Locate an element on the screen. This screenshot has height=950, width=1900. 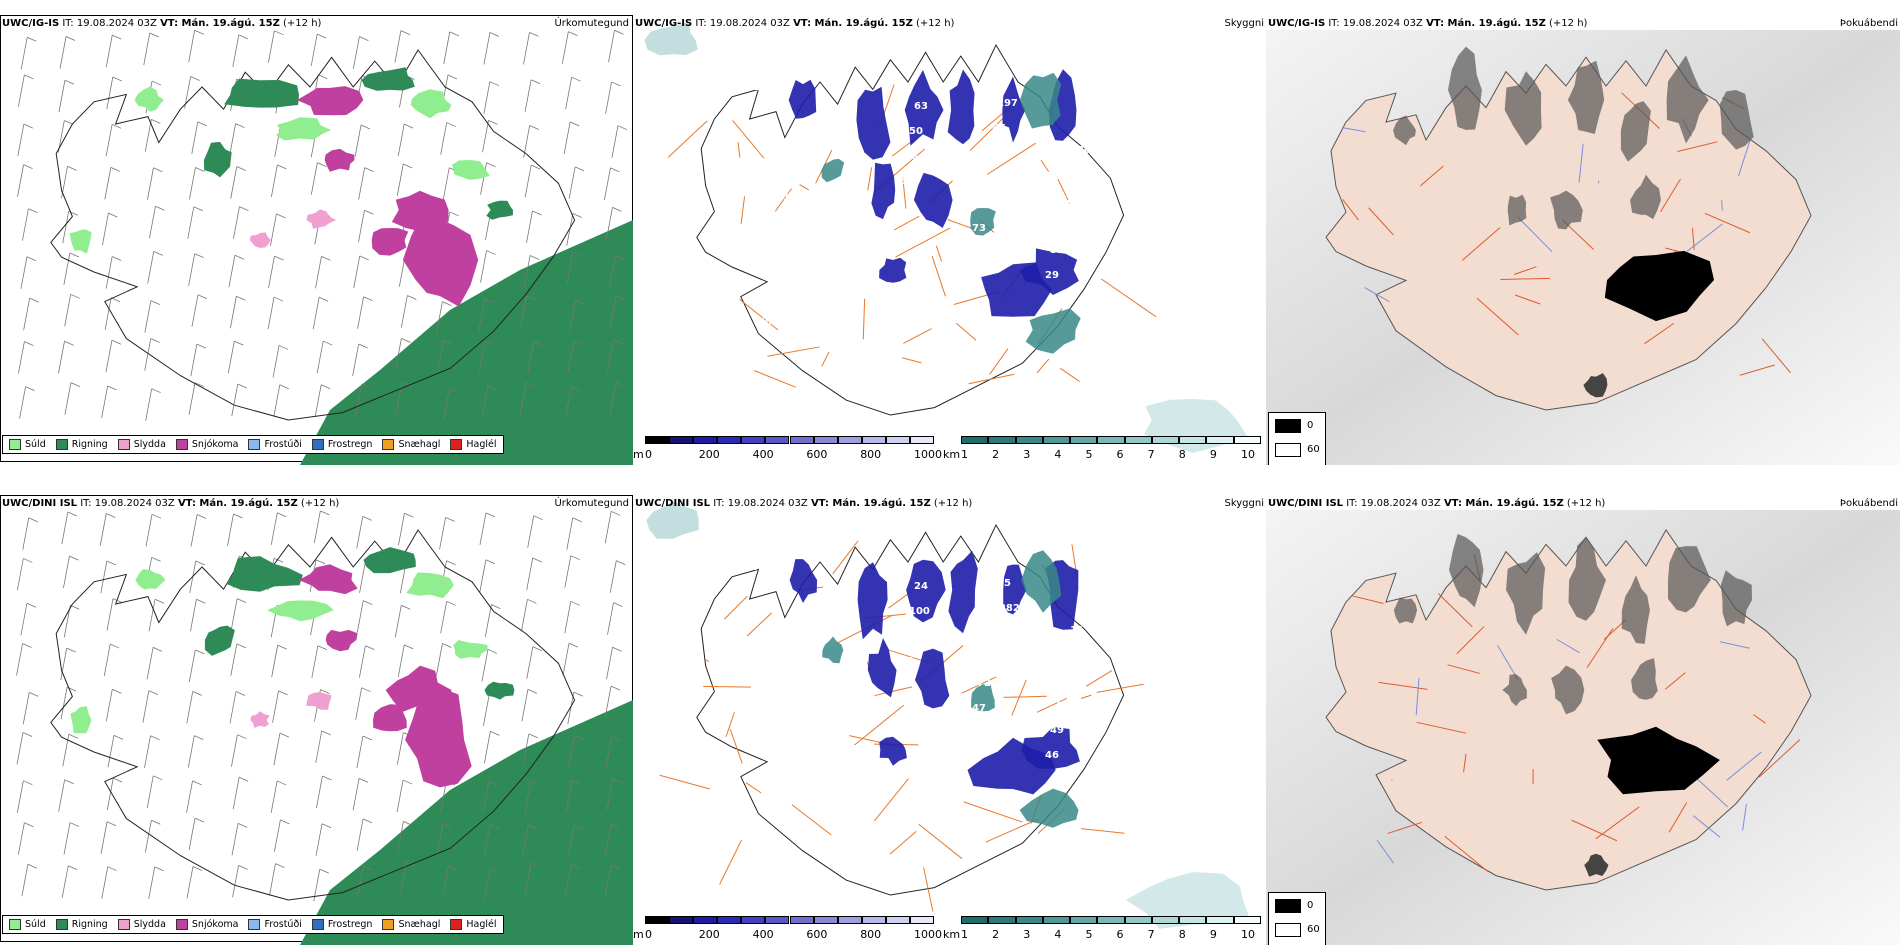
colorbar-tick: 1 is located at coordinates (964, 454).